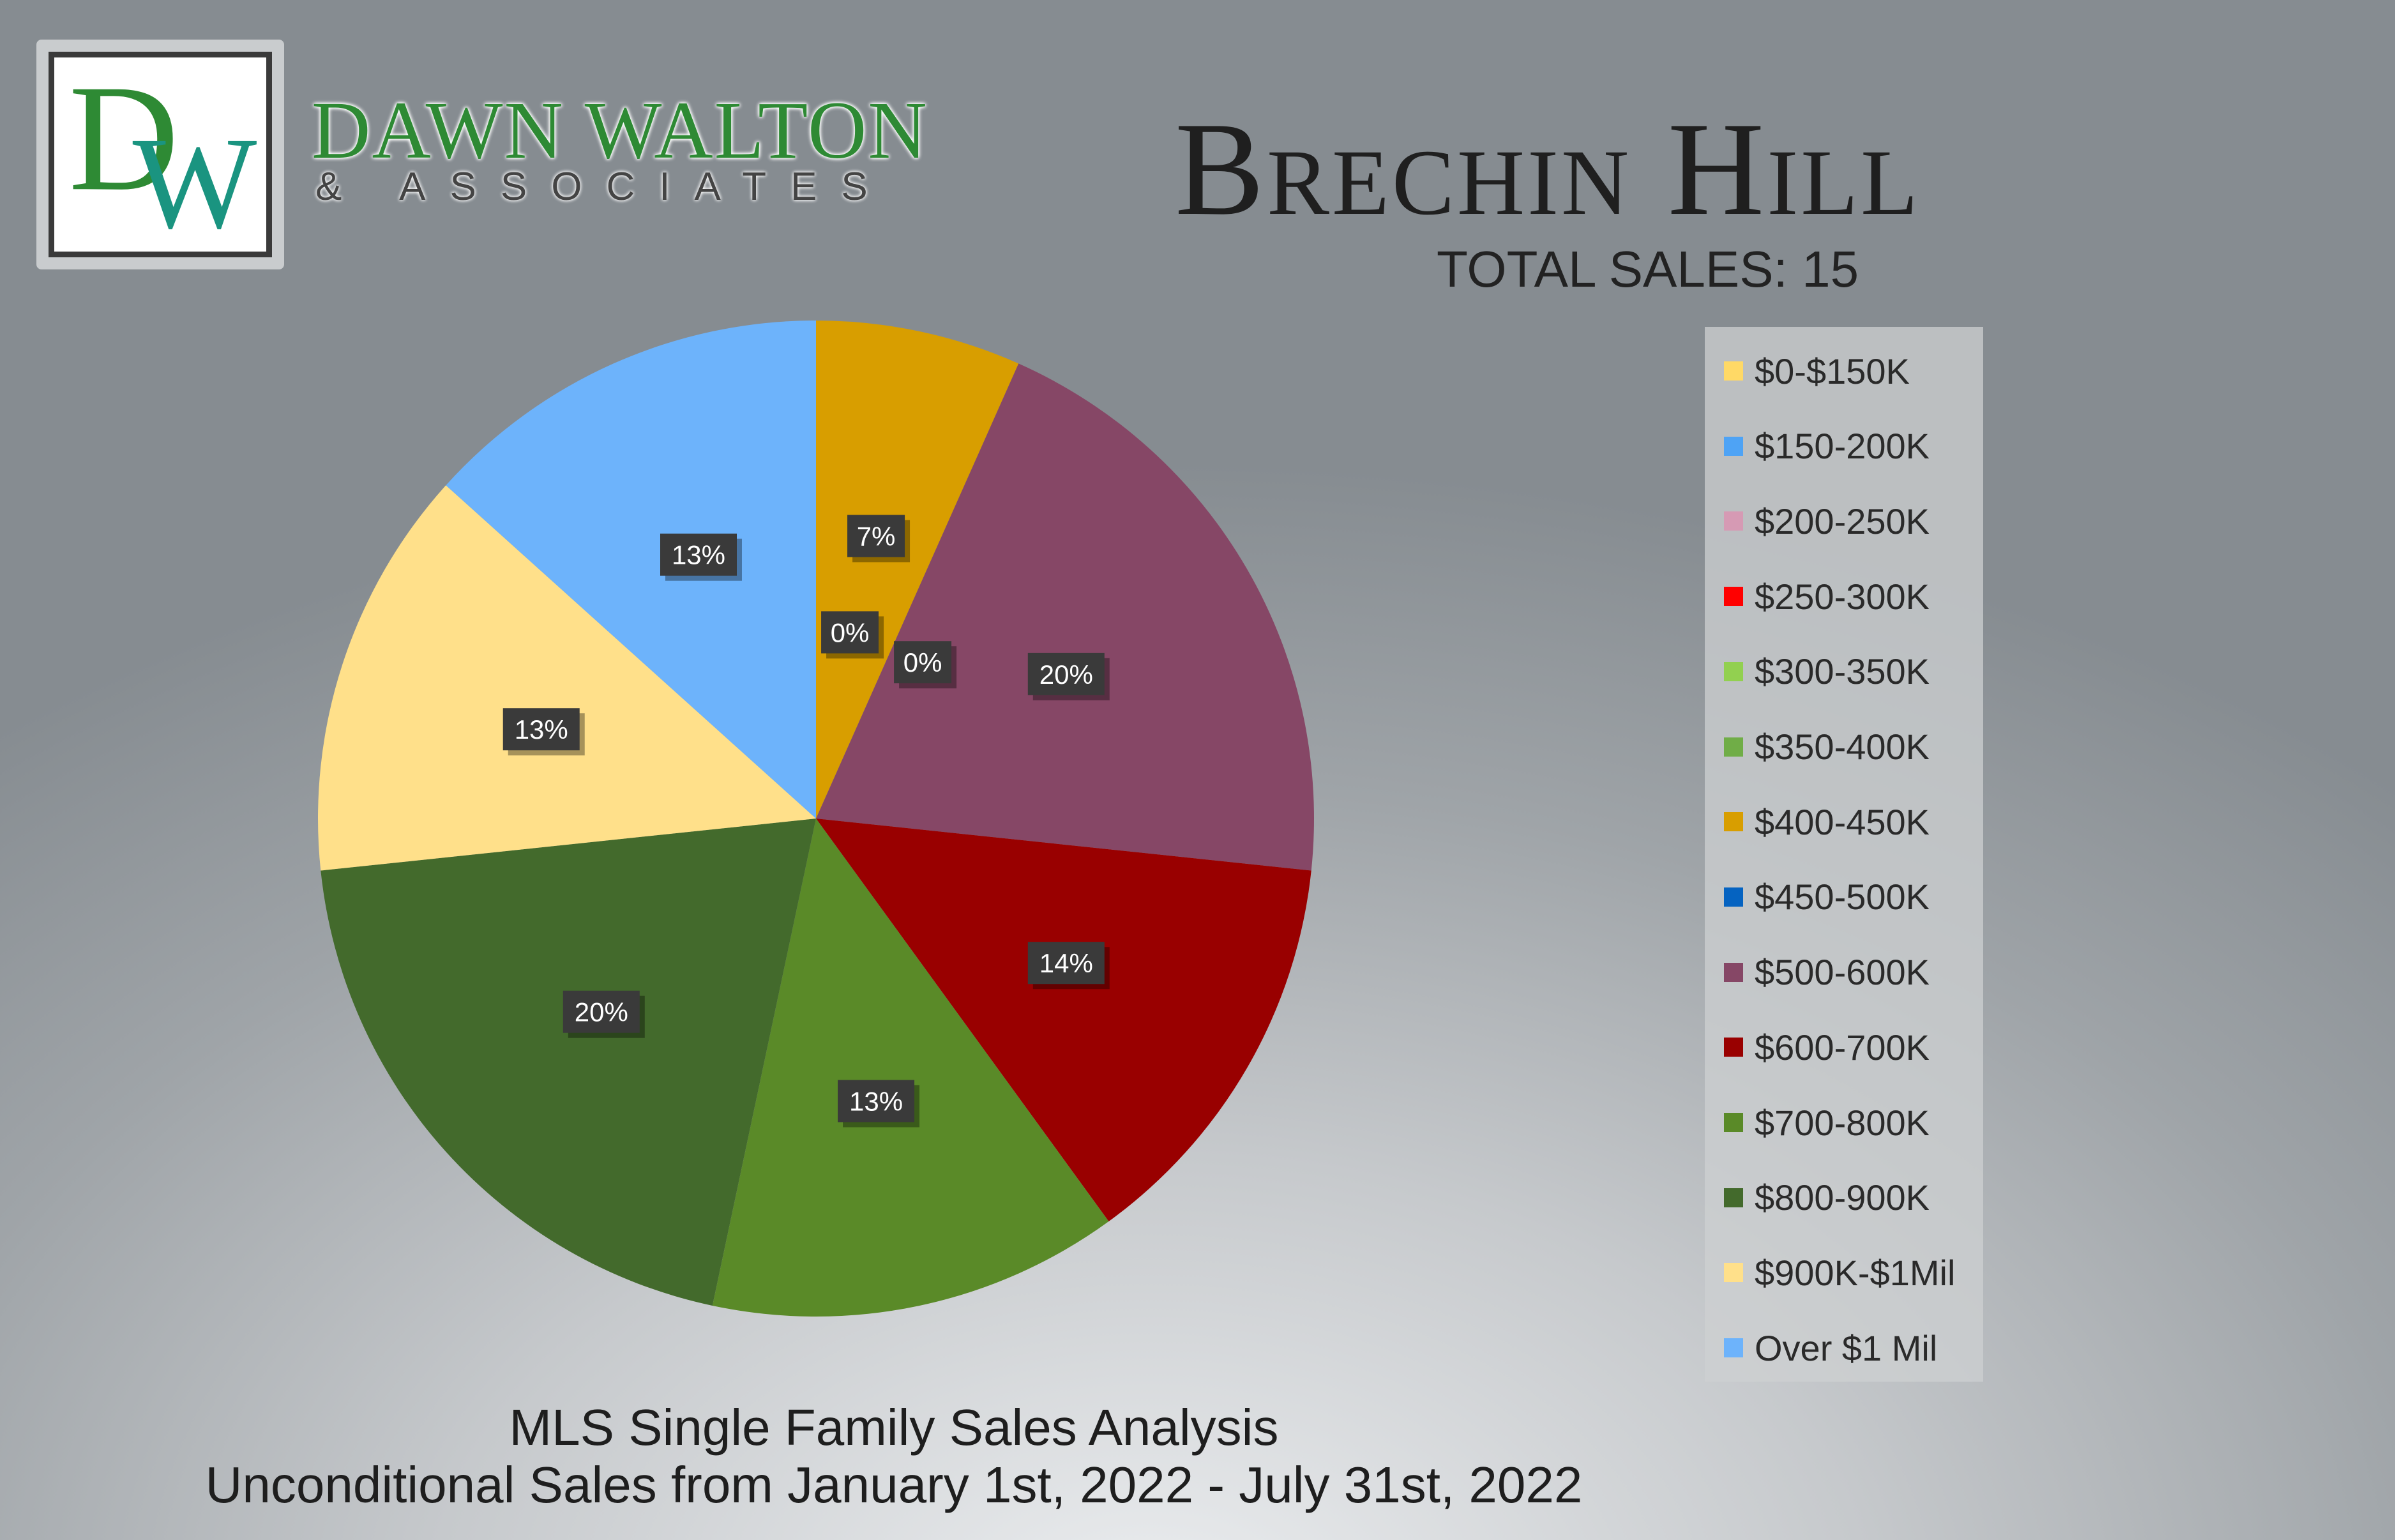 This screenshot has height=1540, width=2395. What do you see at coordinates (1842, 596) in the screenshot?
I see `legend-label: $250-300K` at bounding box center [1842, 596].